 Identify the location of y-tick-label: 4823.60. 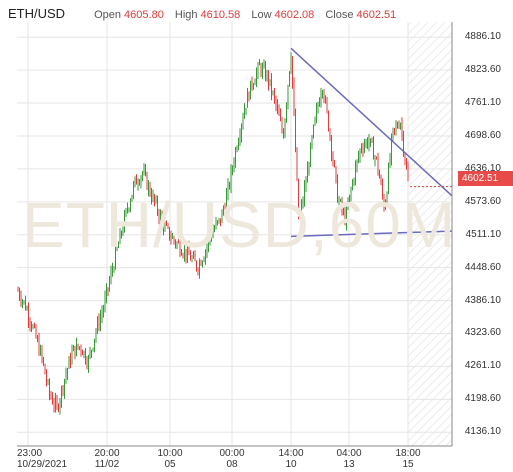
(482, 70).